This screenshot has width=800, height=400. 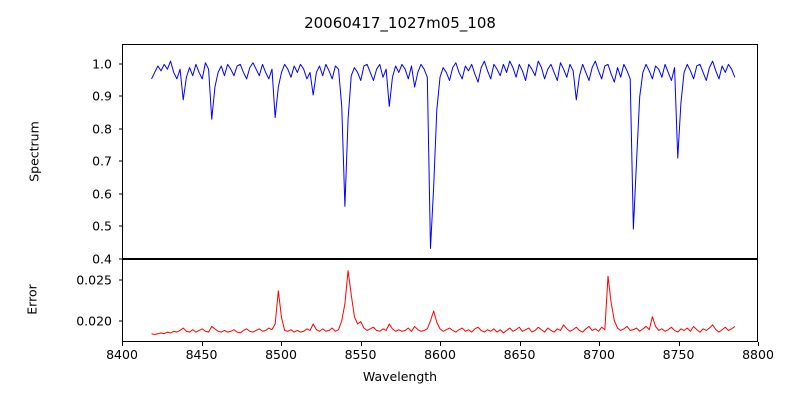 I want to click on x-tick-label-8750: 8750, so click(x=678, y=354).